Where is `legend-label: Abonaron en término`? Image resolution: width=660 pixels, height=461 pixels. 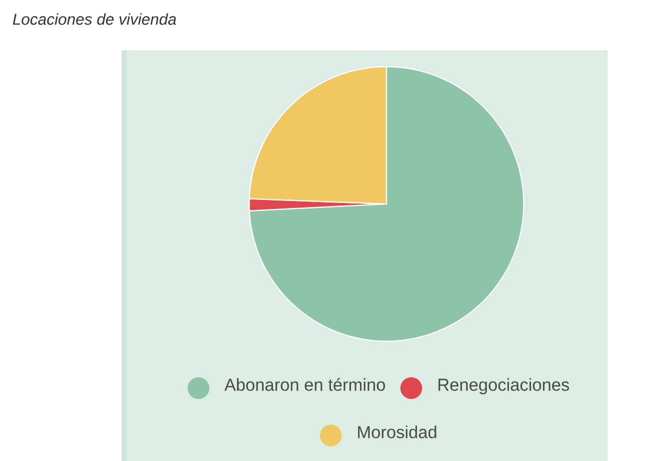 legend-label: Abonaron en término is located at coordinates (304, 384).